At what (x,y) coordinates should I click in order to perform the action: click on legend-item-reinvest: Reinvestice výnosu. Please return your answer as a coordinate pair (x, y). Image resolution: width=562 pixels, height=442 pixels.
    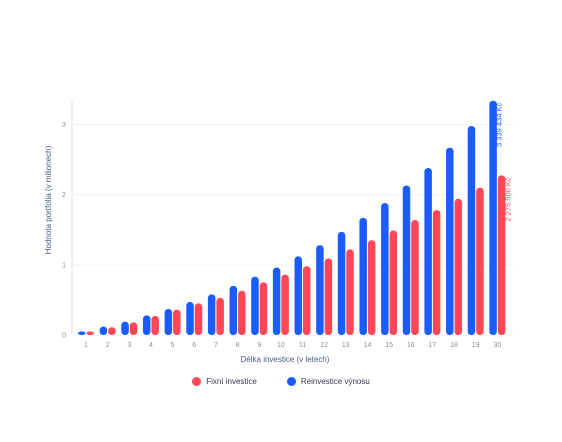
    Looking at the image, I should click on (328, 381).